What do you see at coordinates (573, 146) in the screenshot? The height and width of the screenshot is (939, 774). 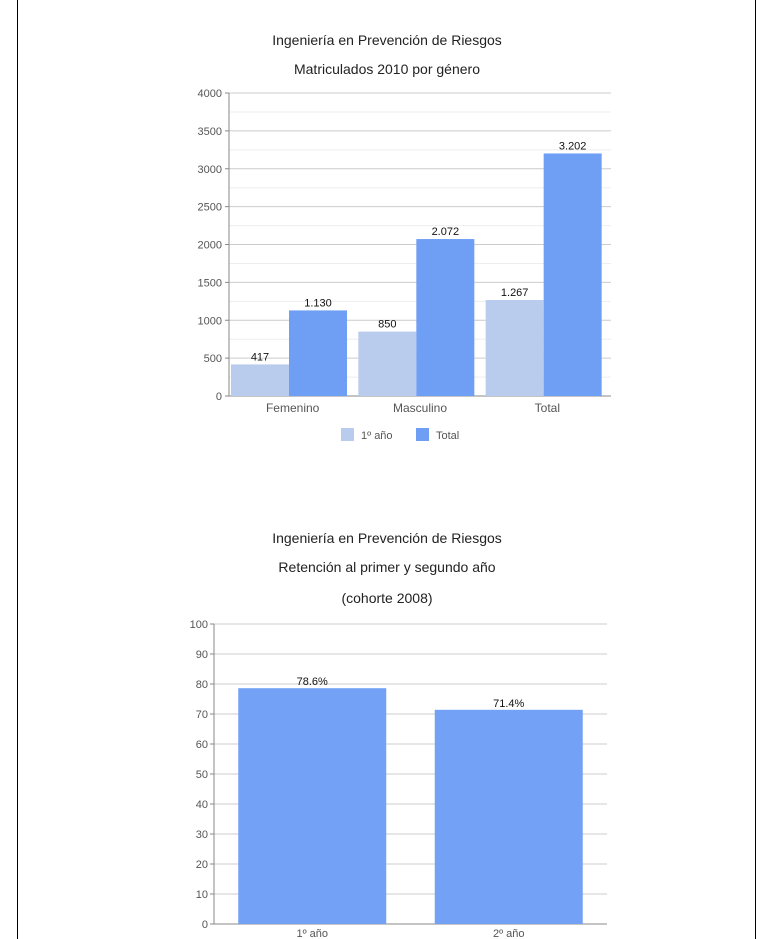 I see `data-label: 3.202` at bounding box center [573, 146].